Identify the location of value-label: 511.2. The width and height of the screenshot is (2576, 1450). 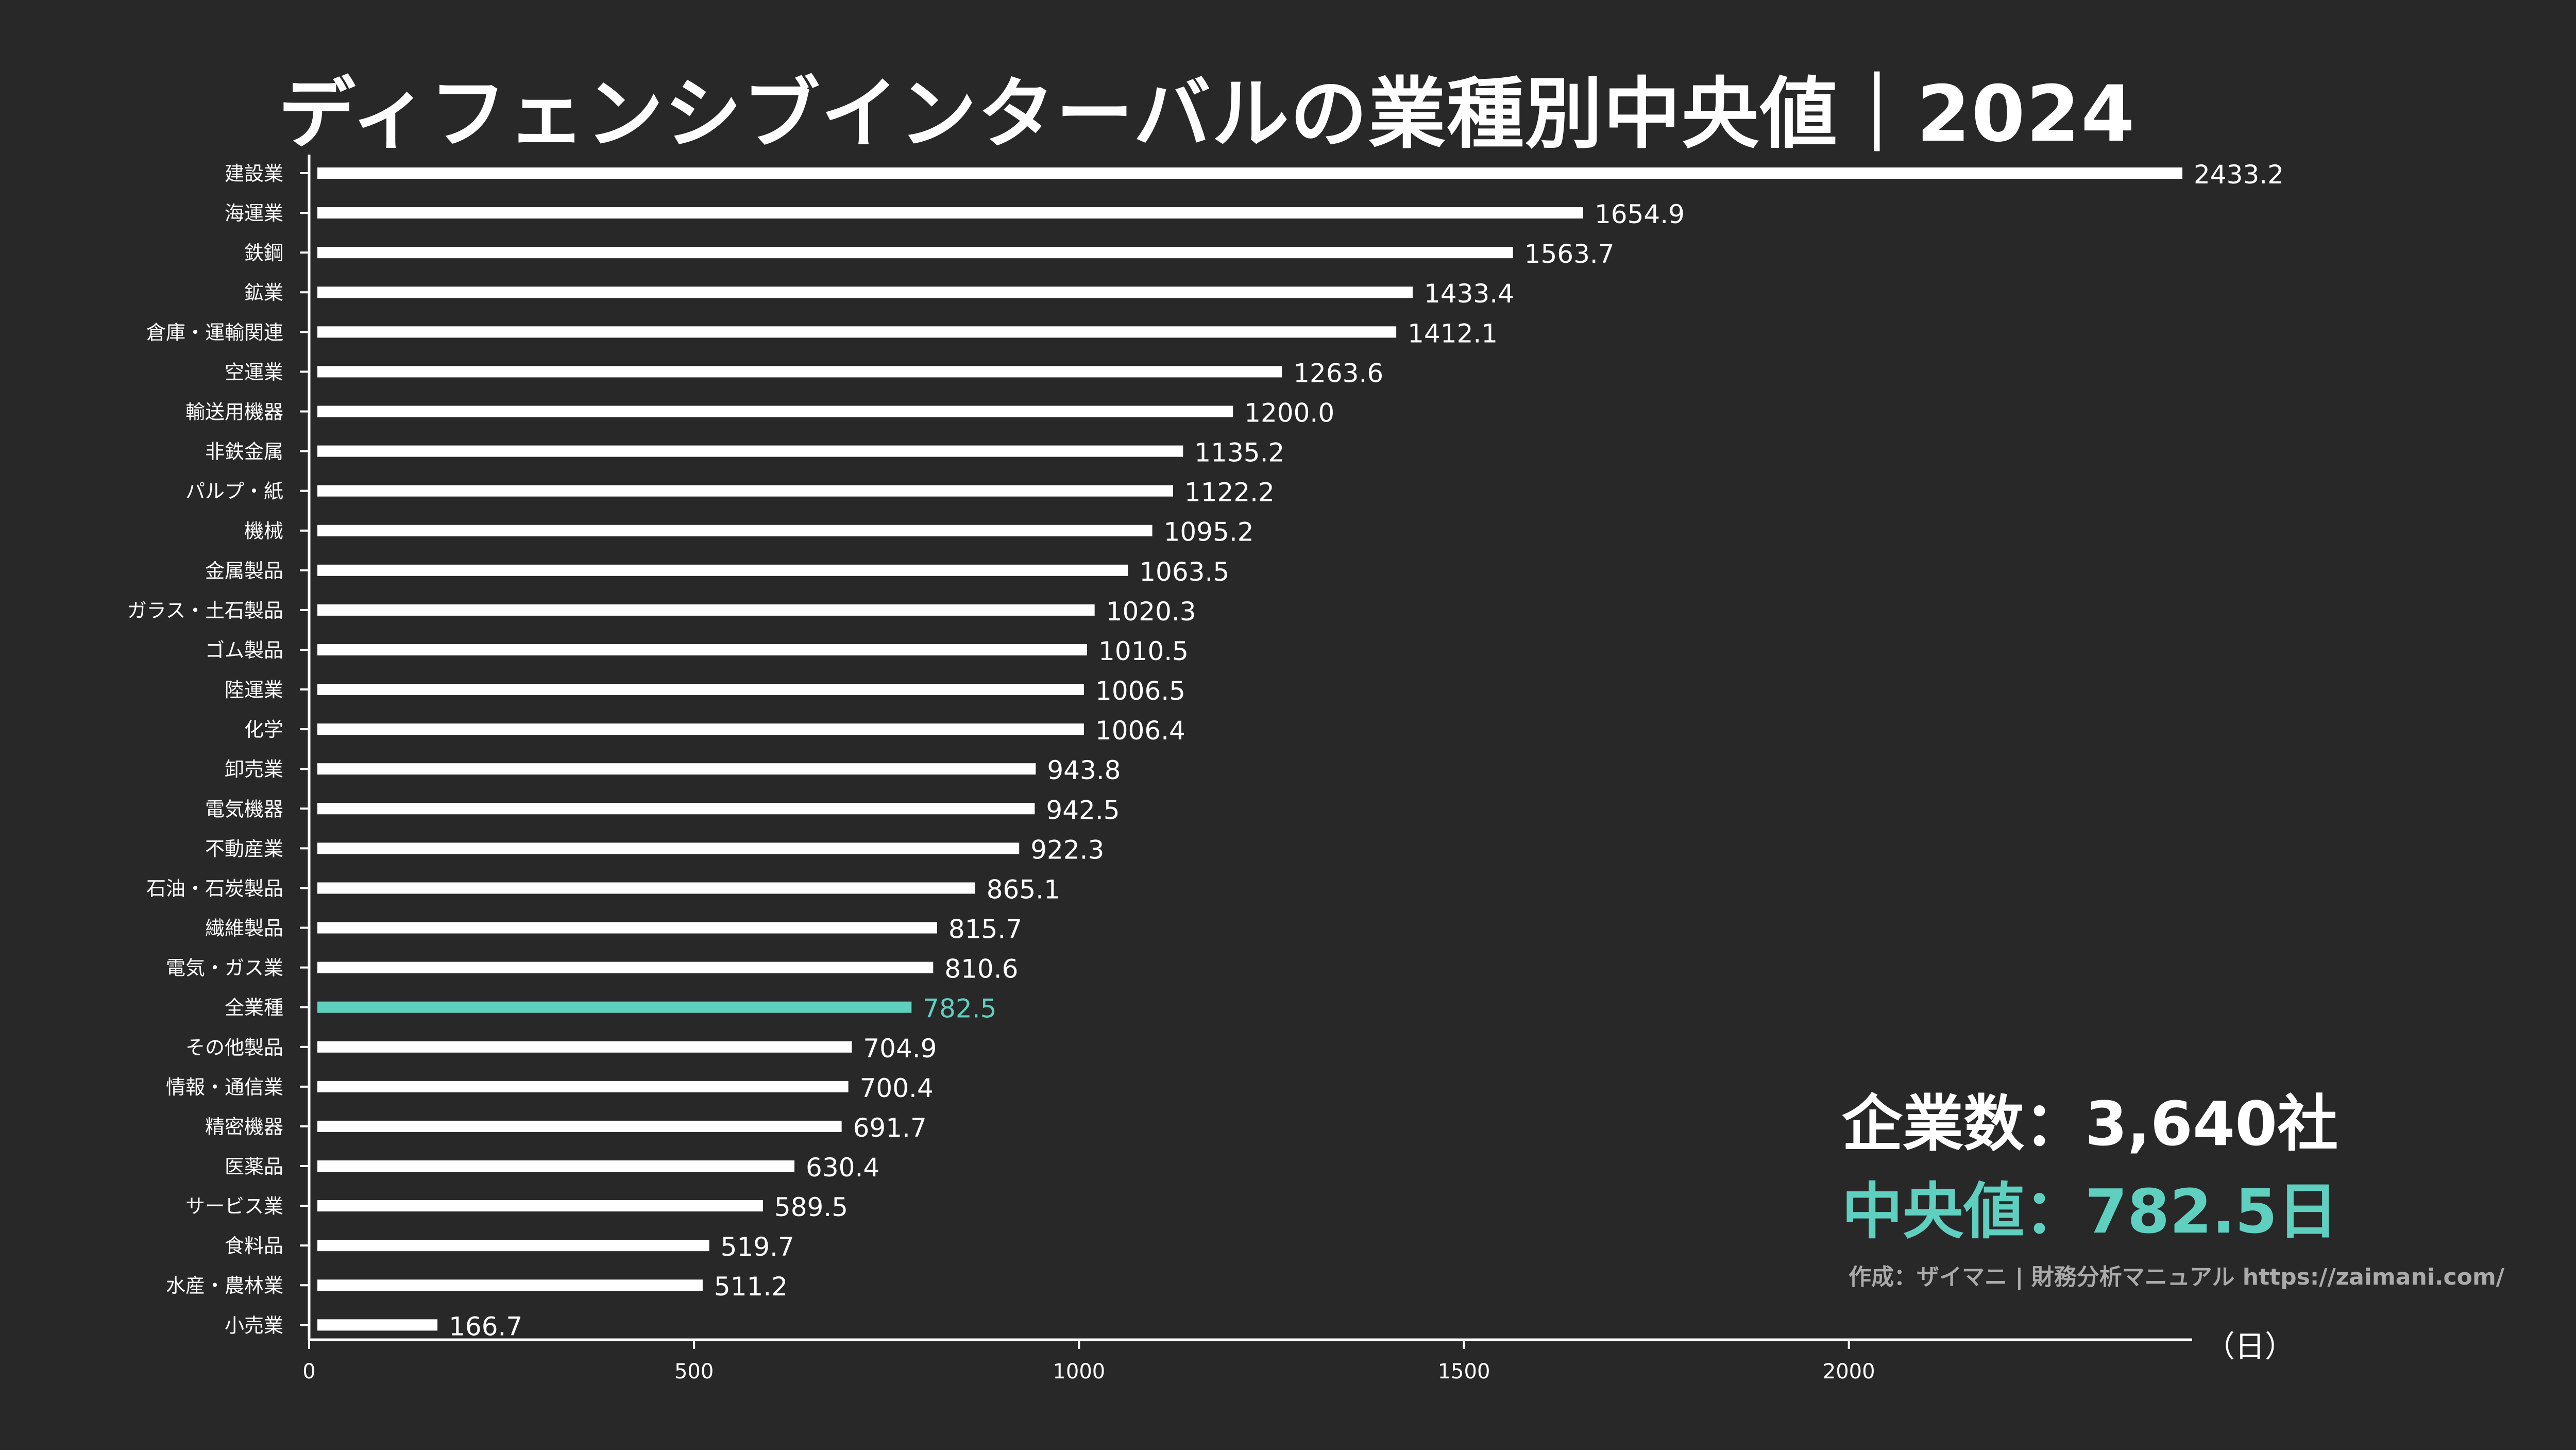
(751, 1287).